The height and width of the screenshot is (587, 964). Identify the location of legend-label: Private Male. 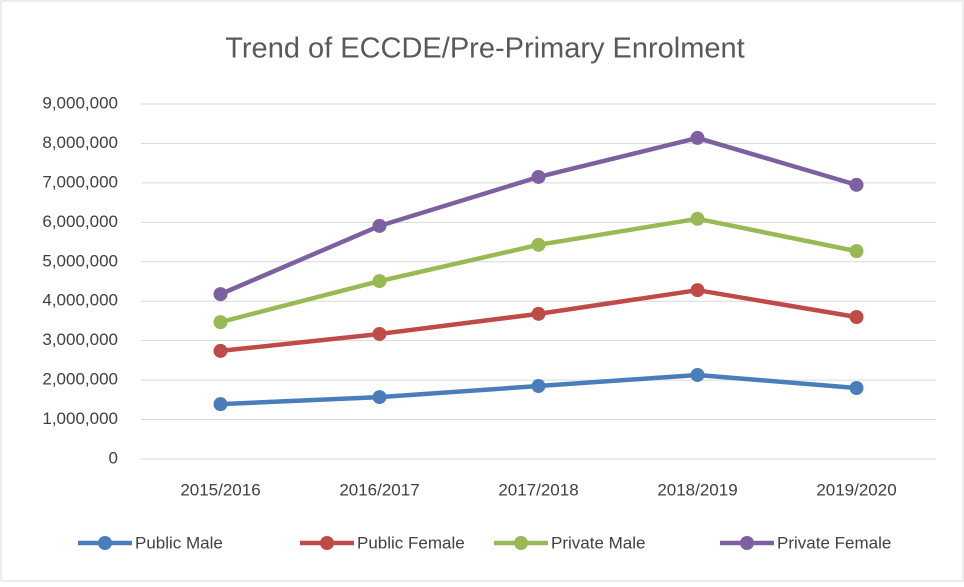
(598, 542).